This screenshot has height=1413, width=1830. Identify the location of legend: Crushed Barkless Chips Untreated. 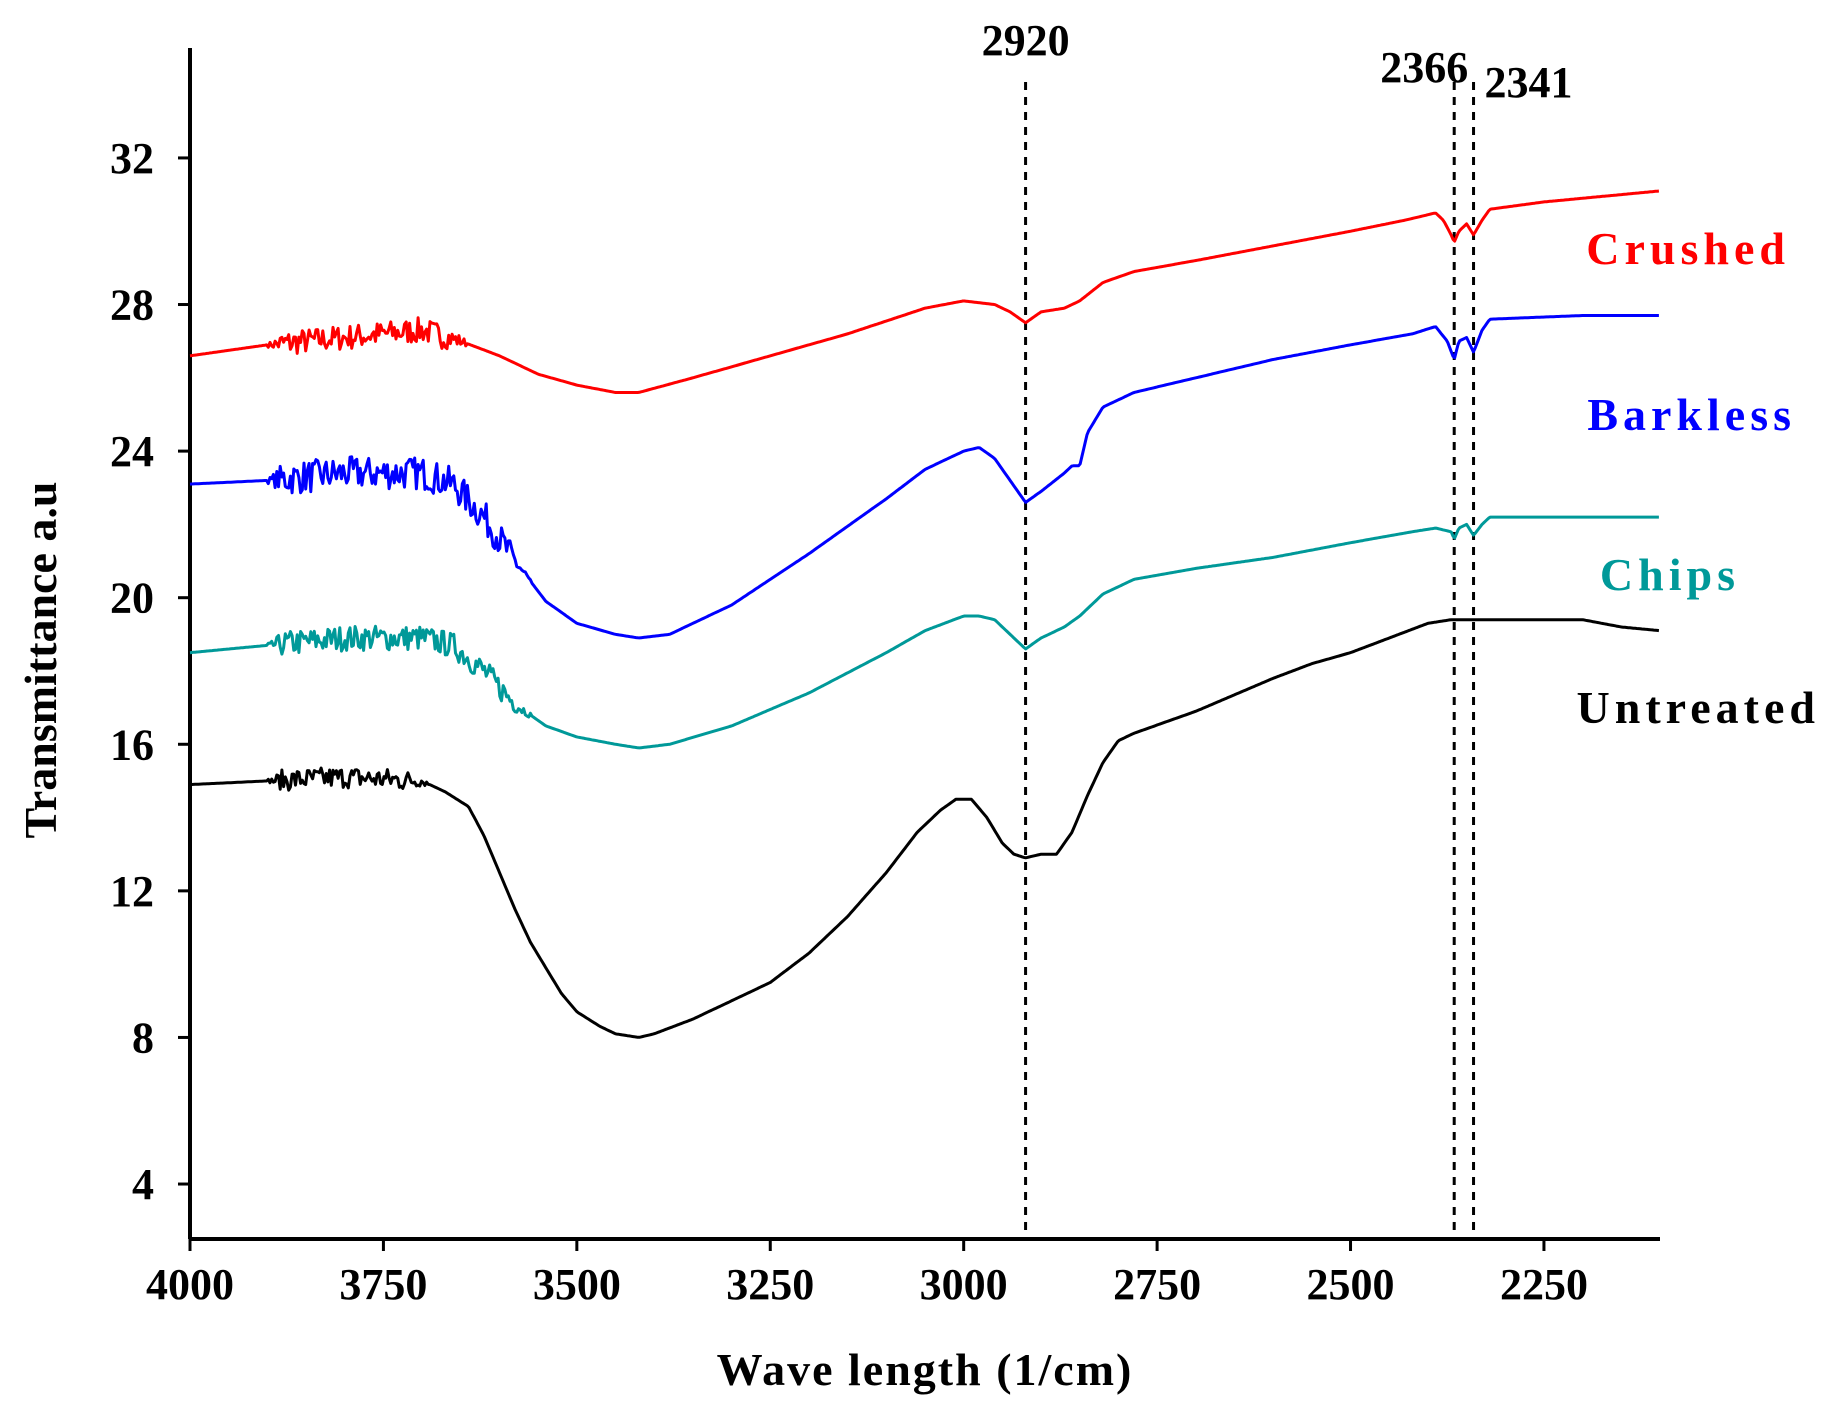
(1698, 478).